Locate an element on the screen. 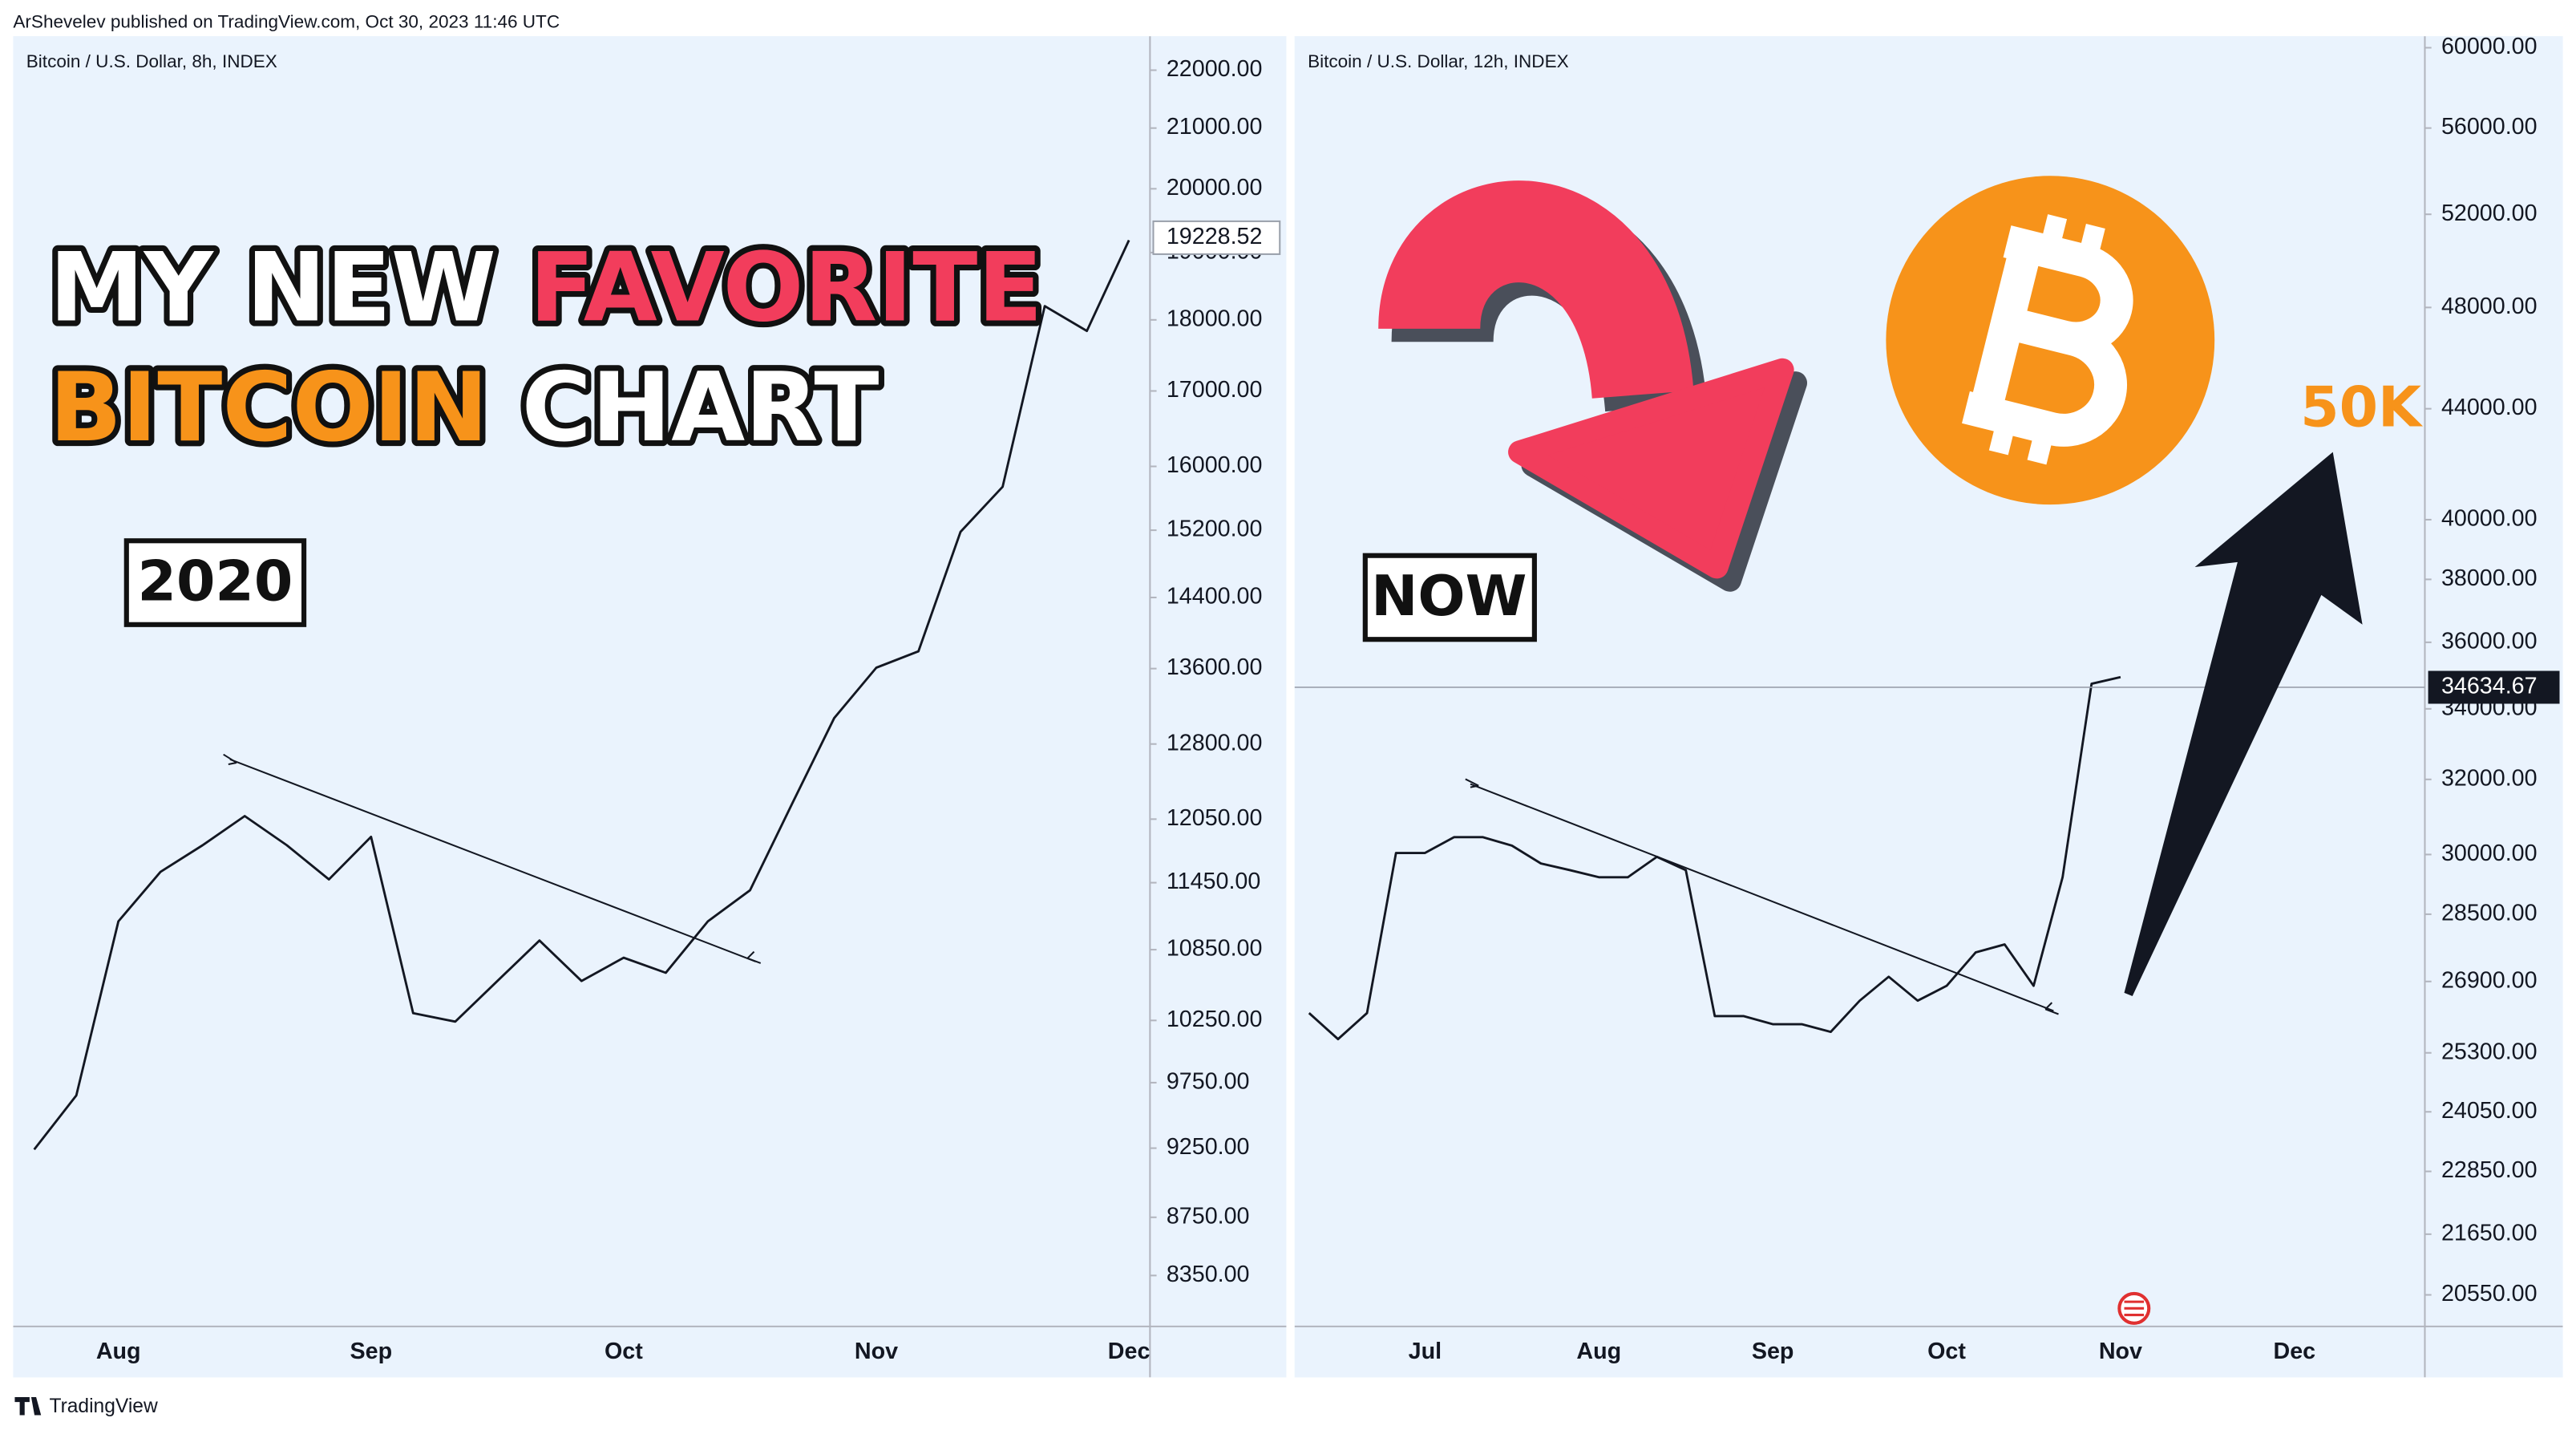  headline-part: FAVORITE is located at coordinates (785, 288).